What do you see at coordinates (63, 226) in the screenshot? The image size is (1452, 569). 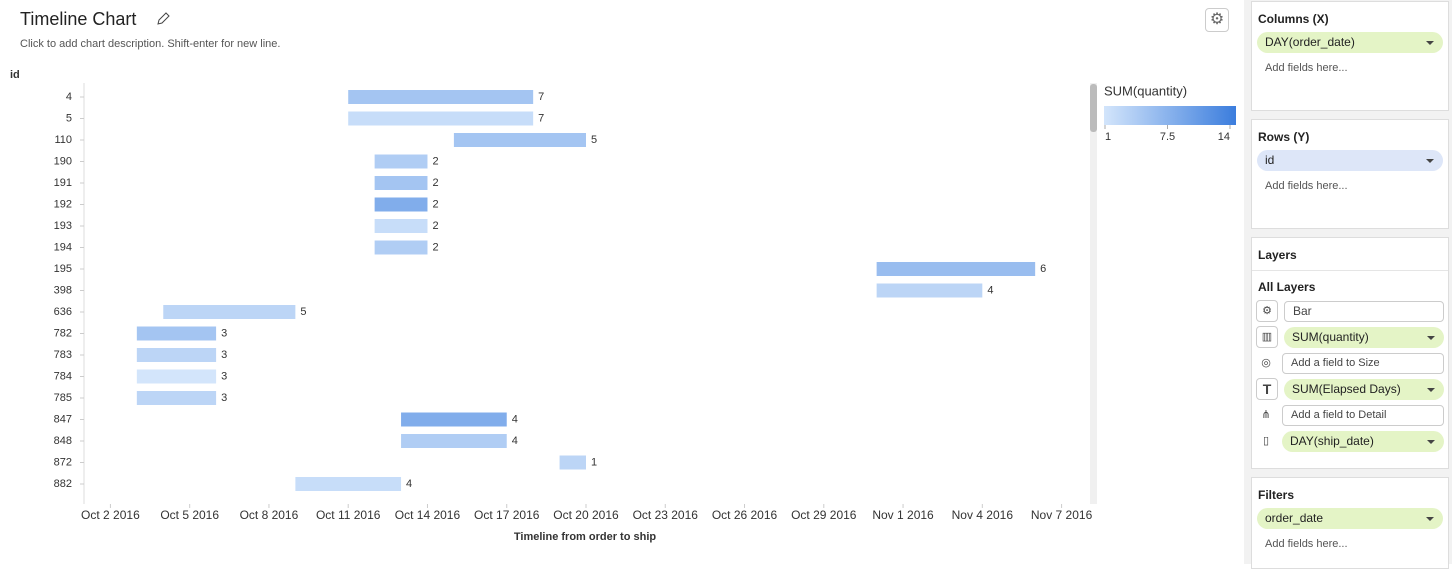 I see `y-tick-label: 193` at bounding box center [63, 226].